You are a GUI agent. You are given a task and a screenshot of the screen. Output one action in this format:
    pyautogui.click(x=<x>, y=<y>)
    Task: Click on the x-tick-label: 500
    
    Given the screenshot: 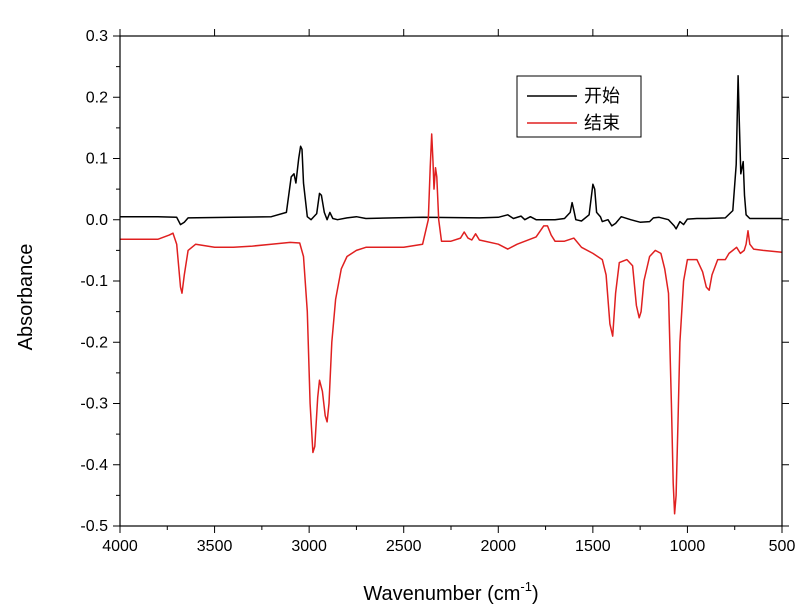 What is the action you would take?
    pyautogui.click(x=782, y=546)
    